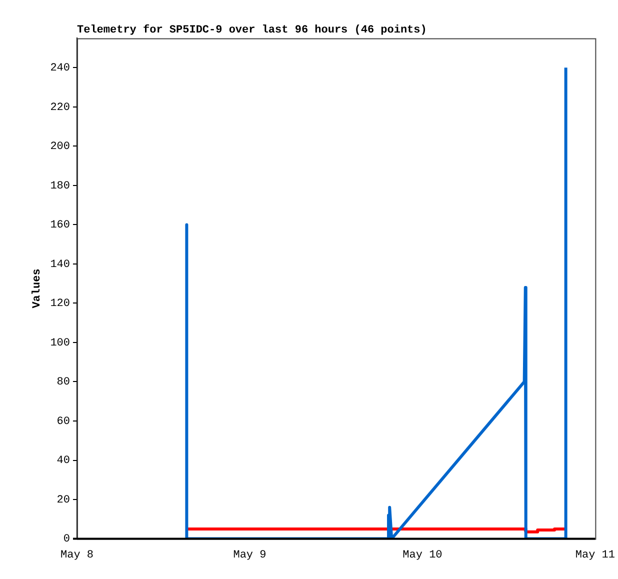 The width and height of the screenshot is (618, 579). What do you see at coordinates (60, 264) in the screenshot?
I see `y-tick-label: 140` at bounding box center [60, 264].